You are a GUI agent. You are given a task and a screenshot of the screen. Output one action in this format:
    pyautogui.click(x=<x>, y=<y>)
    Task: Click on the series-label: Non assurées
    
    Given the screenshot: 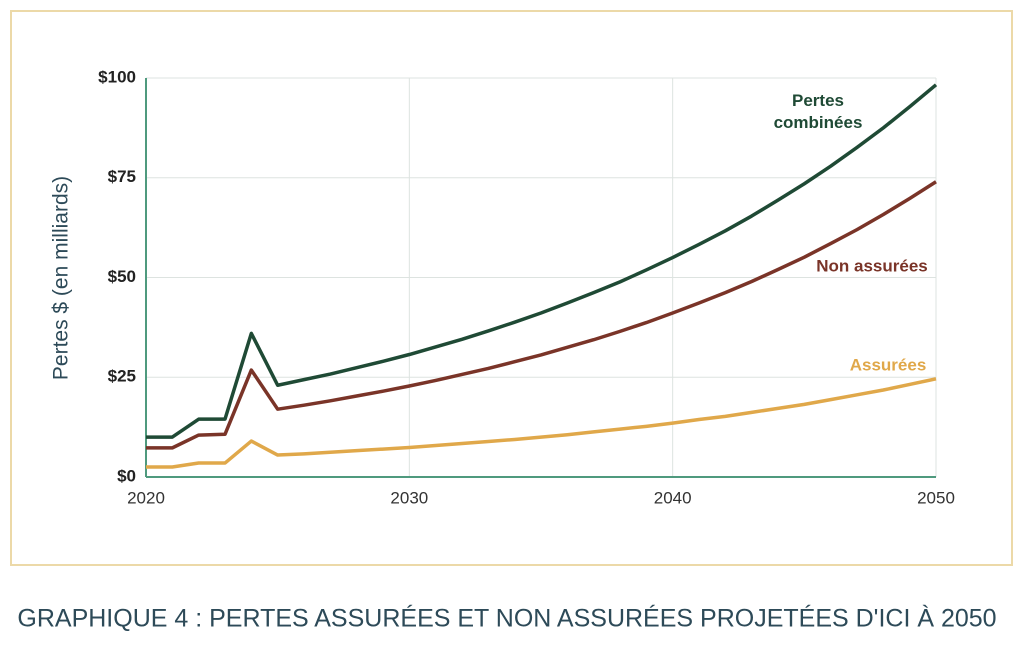 What is the action you would take?
    pyautogui.click(x=872, y=265)
    